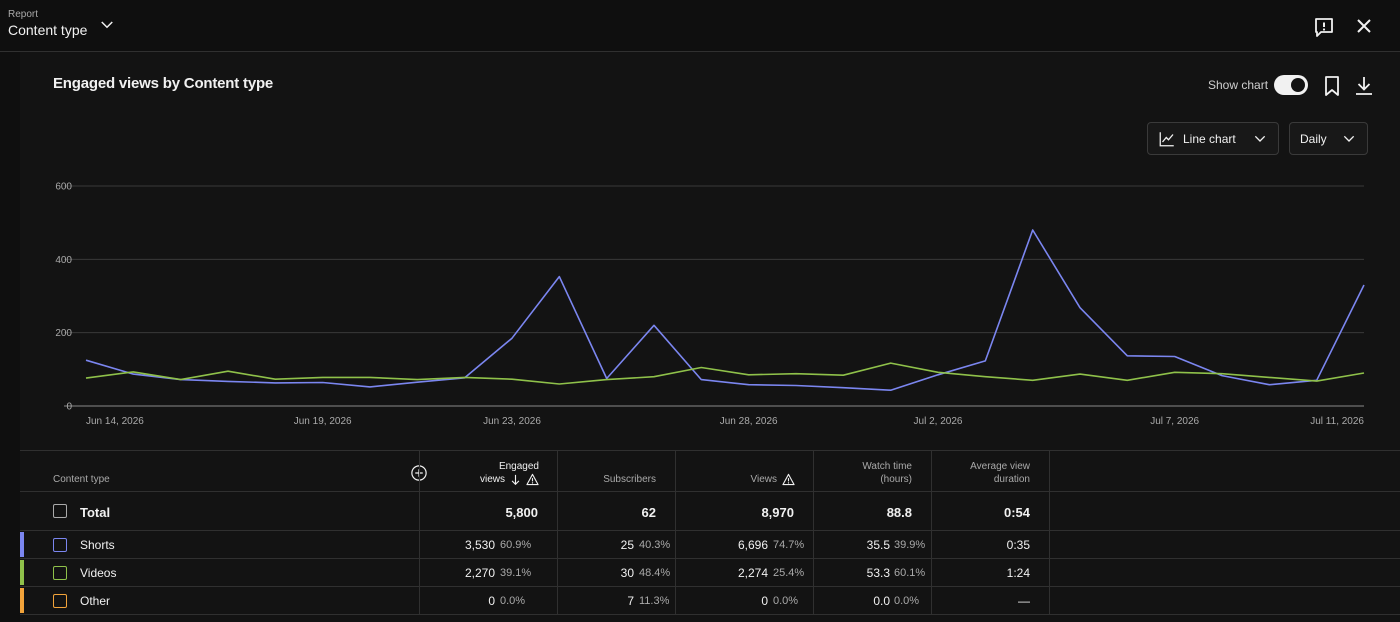 This screenshot has height=622, width=1400. Describe the element at coordinates (764, 601) in the screenshot. I see `cell-views: 0` at that location.